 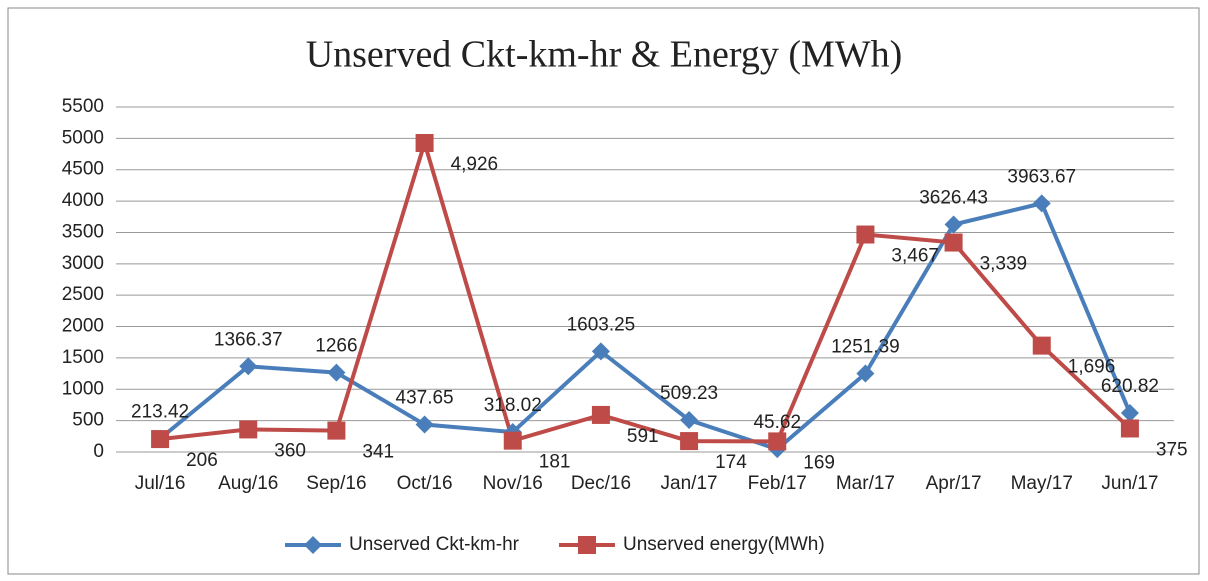 I want to click on data-label: 174, so click(x=731, y=462).